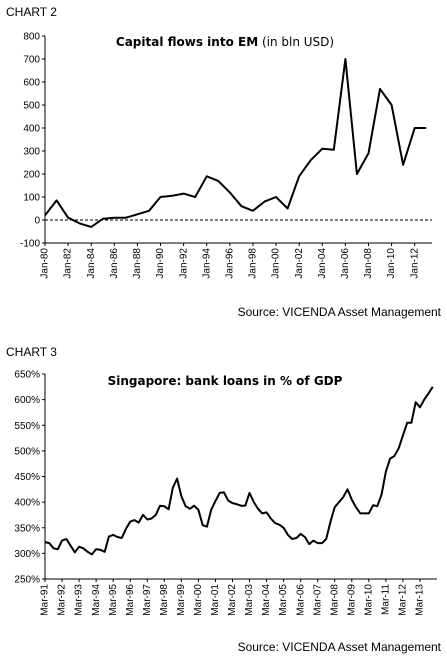  What do you see at coordinates (31, 37) in the screenshot?
I see `y-tick-label: 800` at bounding box center [31, 37].